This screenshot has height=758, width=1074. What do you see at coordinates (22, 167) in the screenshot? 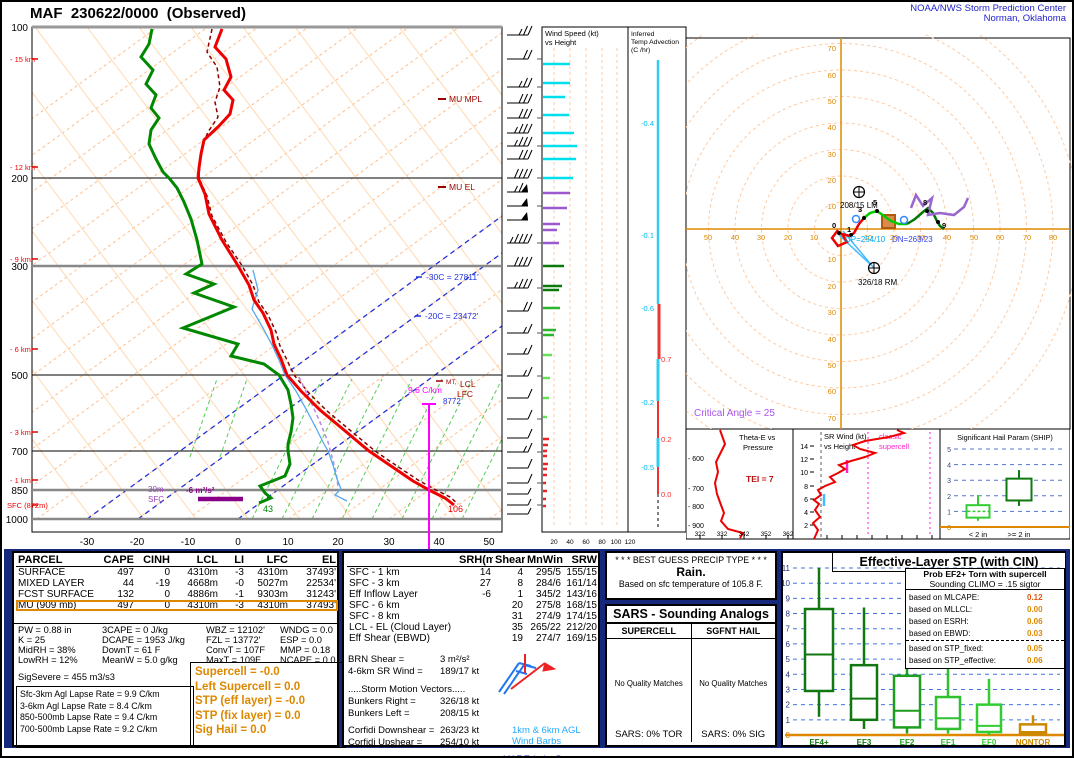
I see `svg-text: - 12 km` at bounding box center [22, 167].